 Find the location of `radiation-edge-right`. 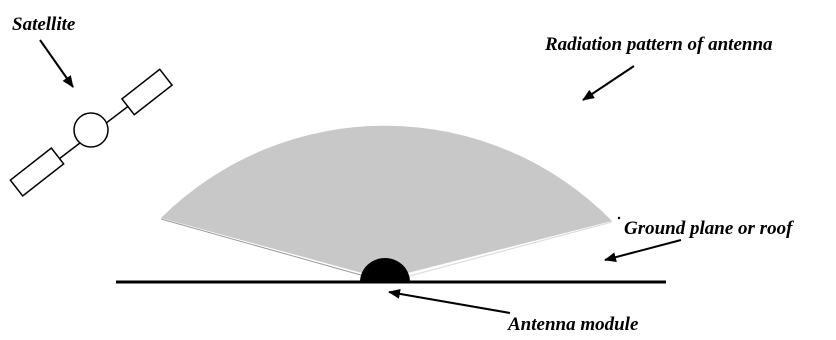

radiation-edge-right is located at coordinates (505, 250).